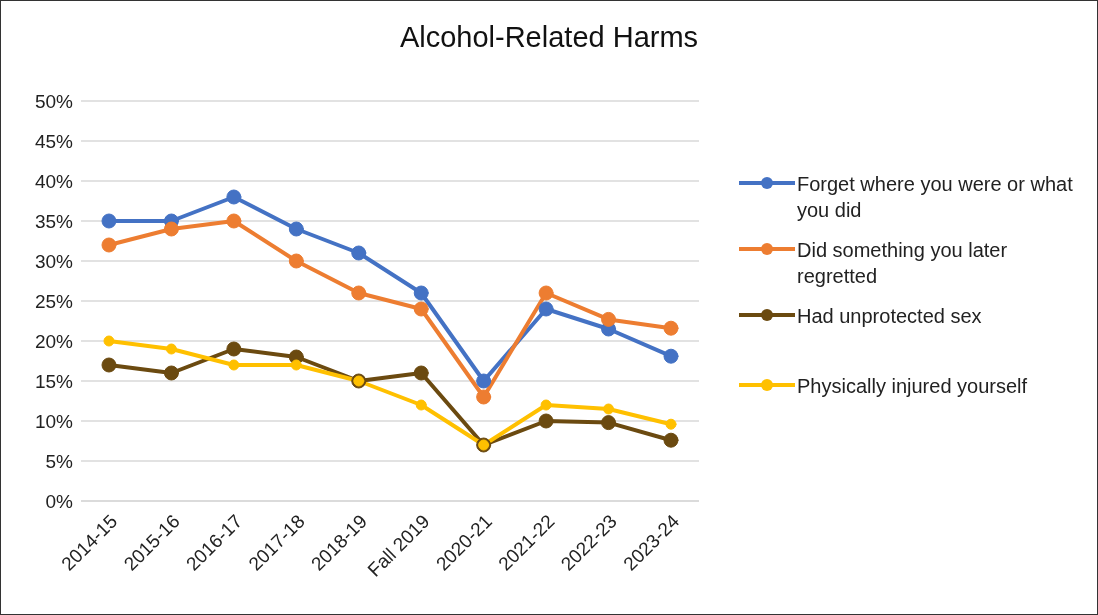 The height and width of the screenshot is (615, 1098). Describe the element at coordinates (54, 421) in the screenshot. I see `y-tick-label: 10%` at that location.